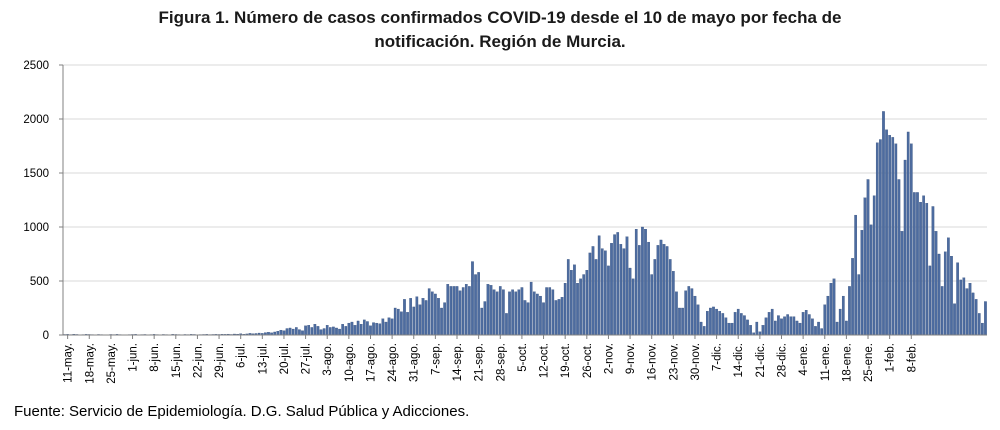 This screenshot has width=1000, height=430. I want to click on x-tick-label: 19-oct., so click(566, 360).